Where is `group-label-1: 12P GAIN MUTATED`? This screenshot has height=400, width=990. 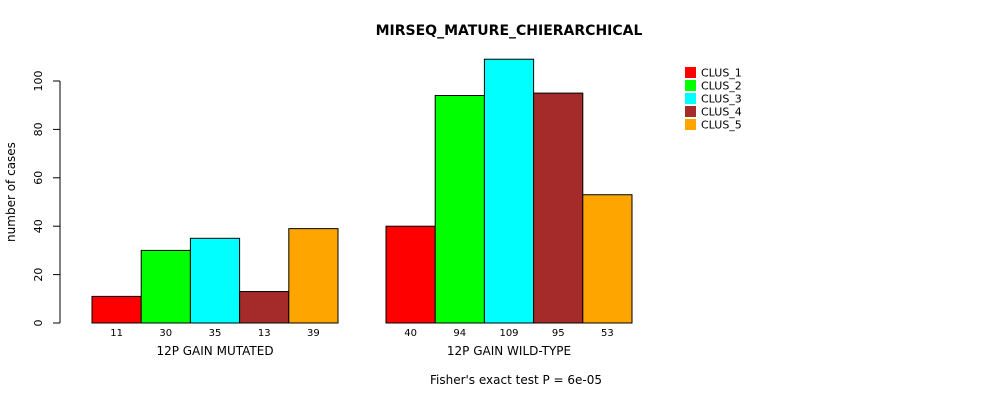 group-label-1: 12P GAIN MUTATED is located at coordinates (214, 351).